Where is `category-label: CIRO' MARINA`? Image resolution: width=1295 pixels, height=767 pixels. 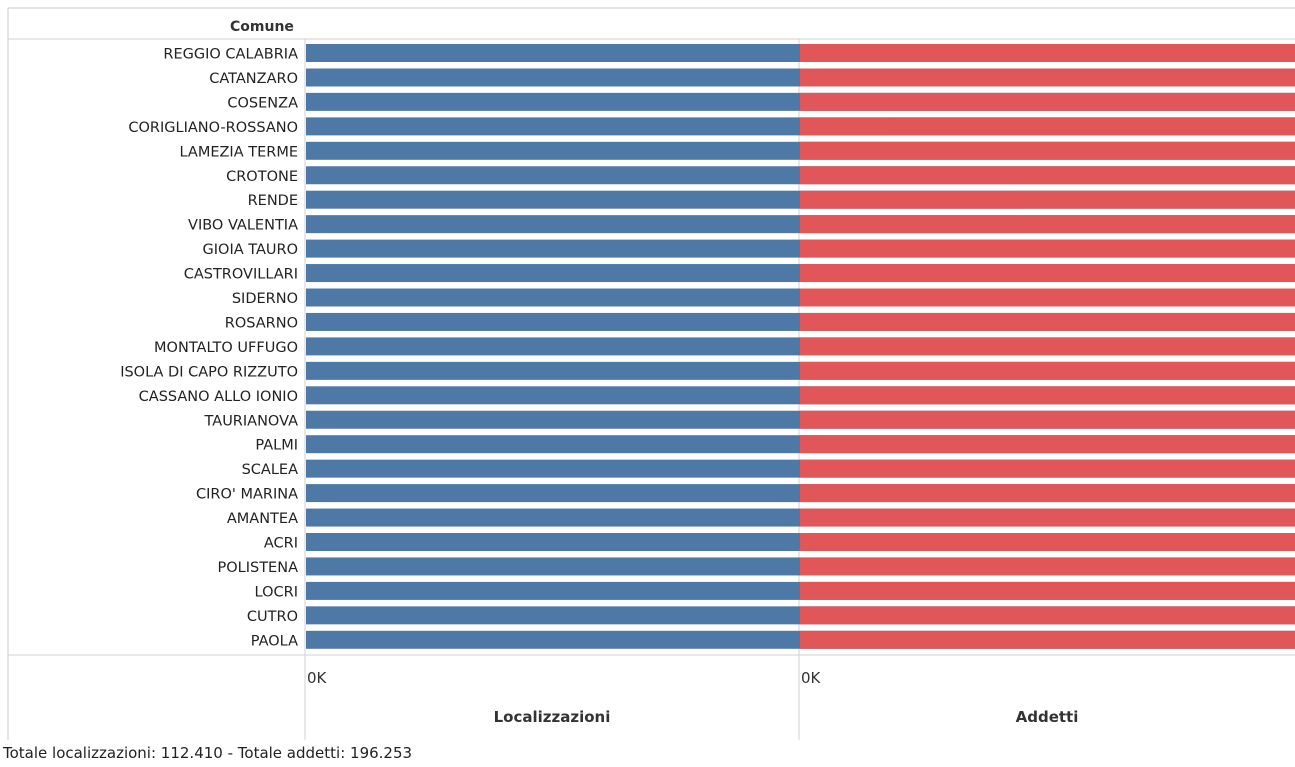 category-label: CIRO' MARINA is located at coordinates (247, 495).